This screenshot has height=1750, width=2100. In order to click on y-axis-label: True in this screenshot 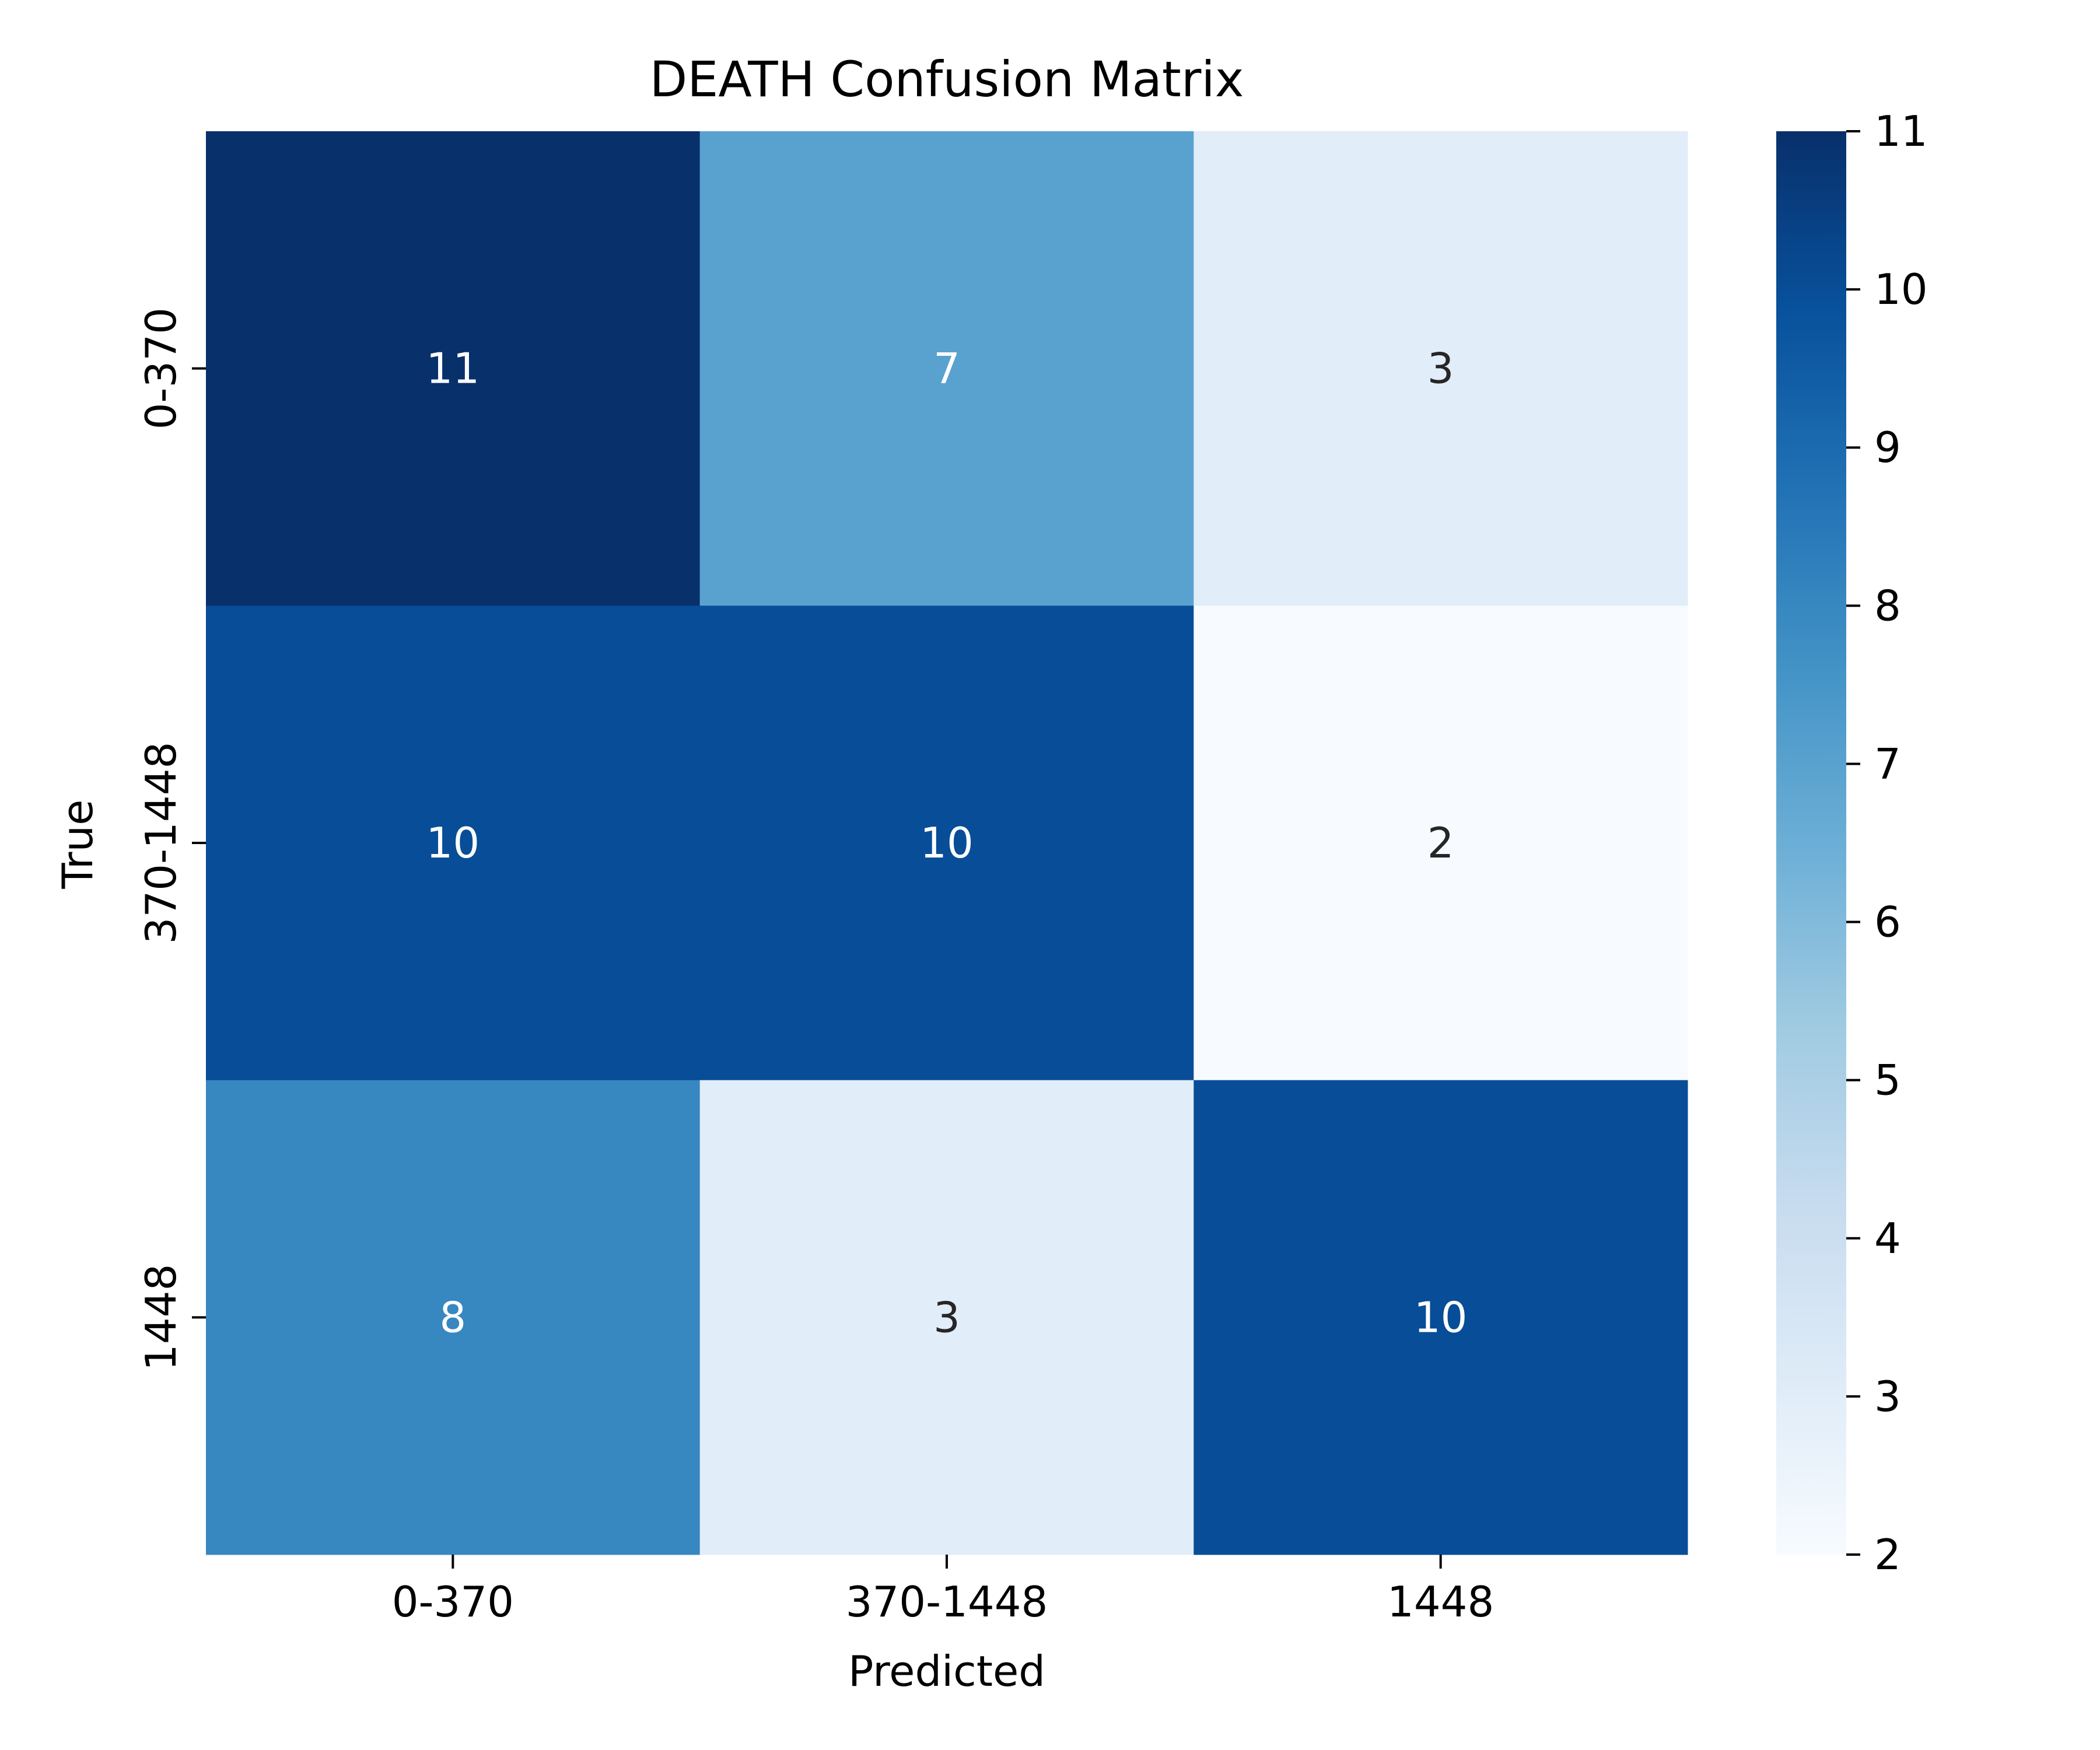, I will do `click(78, 845)`.